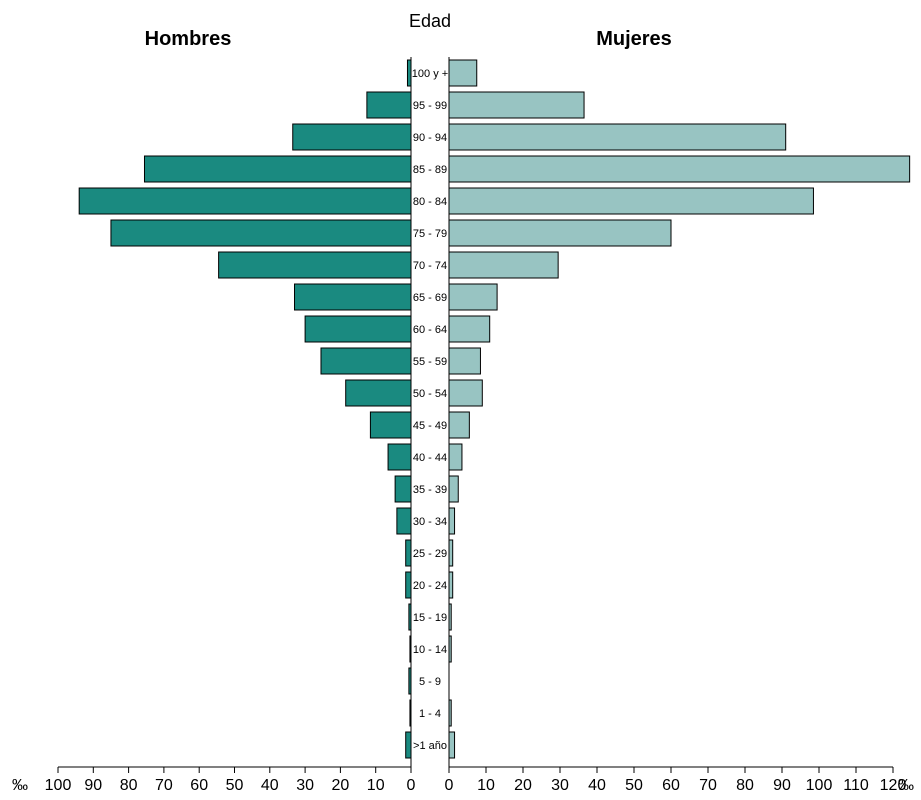 The image size is (921, 800). I want to click on center-axis-label: Edad, so click(430, 21).